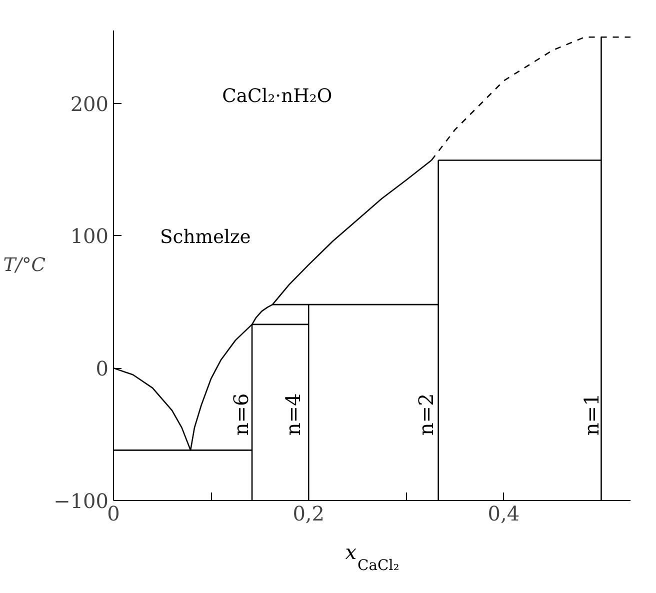 Image resolution: width=656 pixels, height=593 pixels. What do you see at coordinates (241, 414) in the screenshot?
I see `annotation: n=6` at bounding box center [241, 414].